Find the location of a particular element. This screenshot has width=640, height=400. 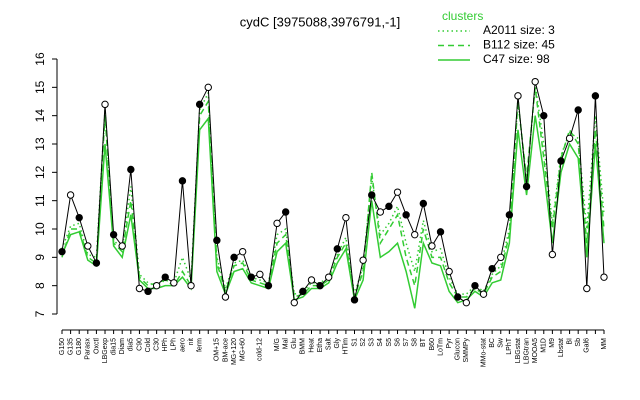

x-tick-label: S7 is located at coordinates (406, 342).